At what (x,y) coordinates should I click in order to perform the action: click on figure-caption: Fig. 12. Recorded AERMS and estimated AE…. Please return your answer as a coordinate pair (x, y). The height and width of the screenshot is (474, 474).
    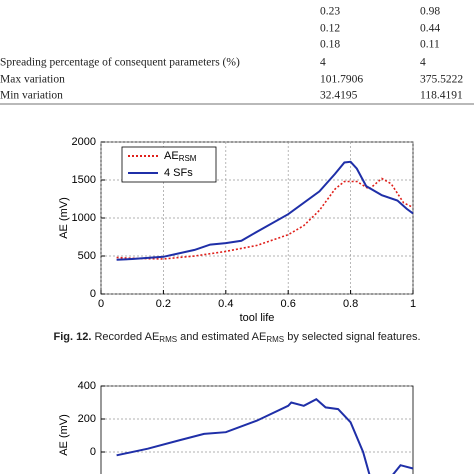
    Looking at the image, I should click on (237, 337).